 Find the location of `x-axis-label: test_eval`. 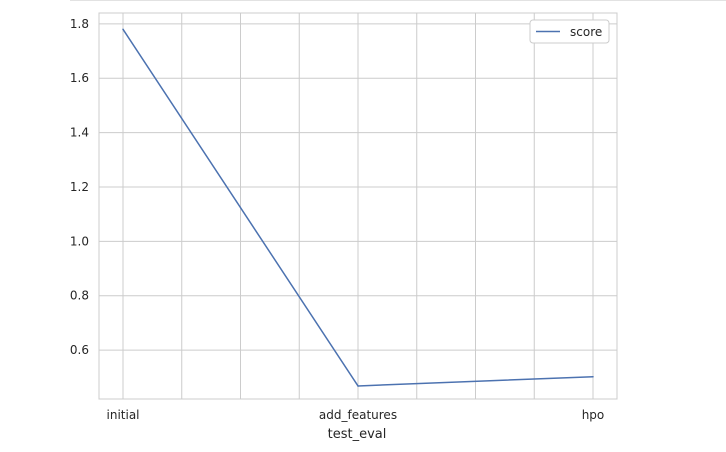

x-axis-label: test_eval is located at coordinates (357, 434).